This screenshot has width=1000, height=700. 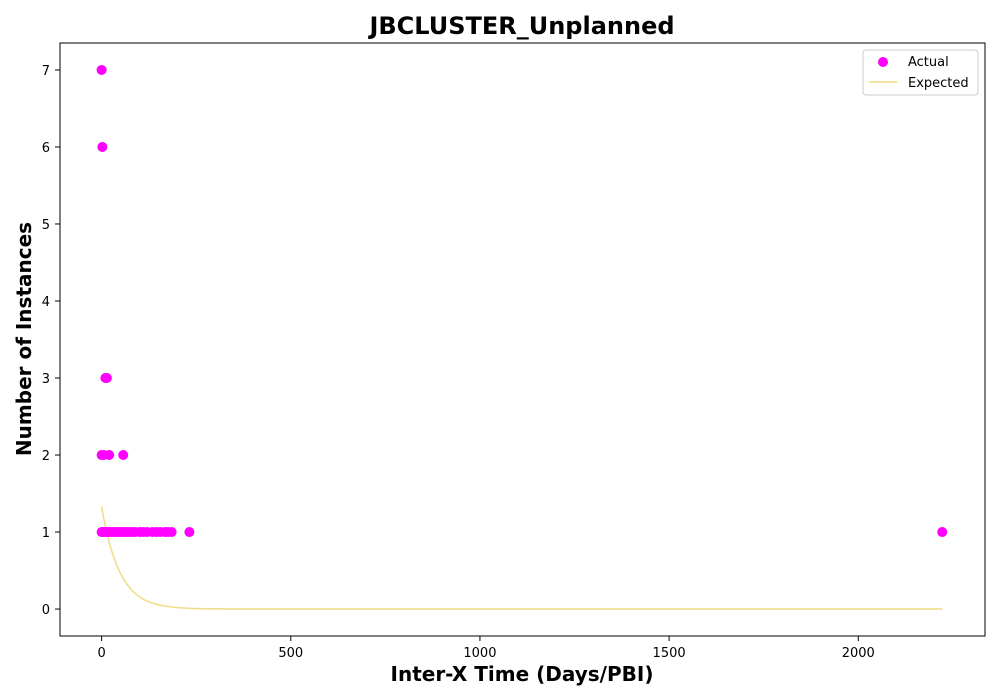 I want to click on legend-box, so click(x=920, y=72).